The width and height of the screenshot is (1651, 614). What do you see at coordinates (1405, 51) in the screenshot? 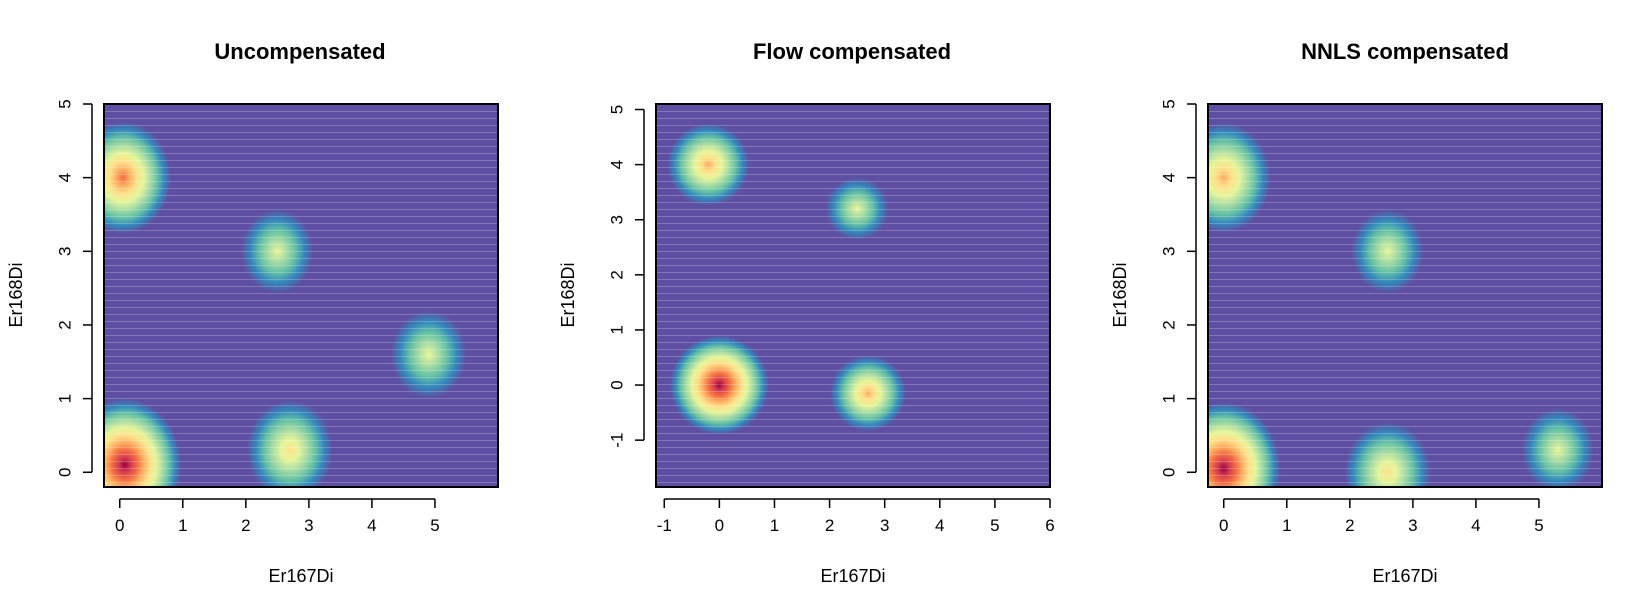
I see `chart-title: NNLS compensated` at bounding box center [1405, 51].